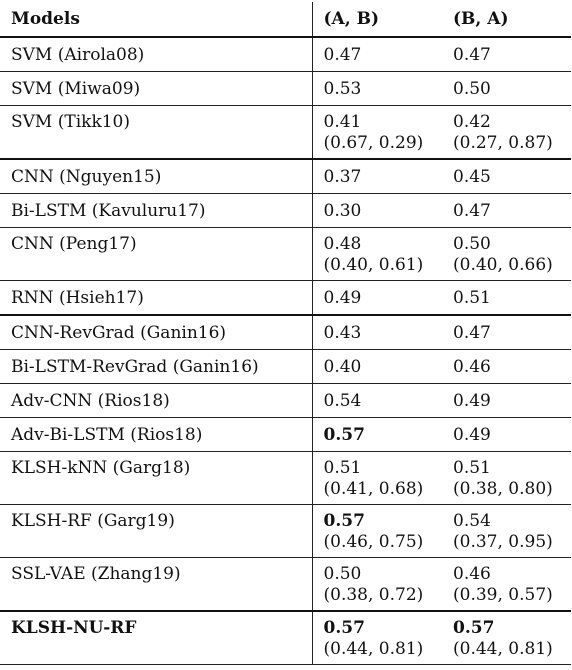 The width and height of the screenshot is (572, 670). I want to click on score-ab: 0.41 (0.67, 0.29), so click(377, 133).